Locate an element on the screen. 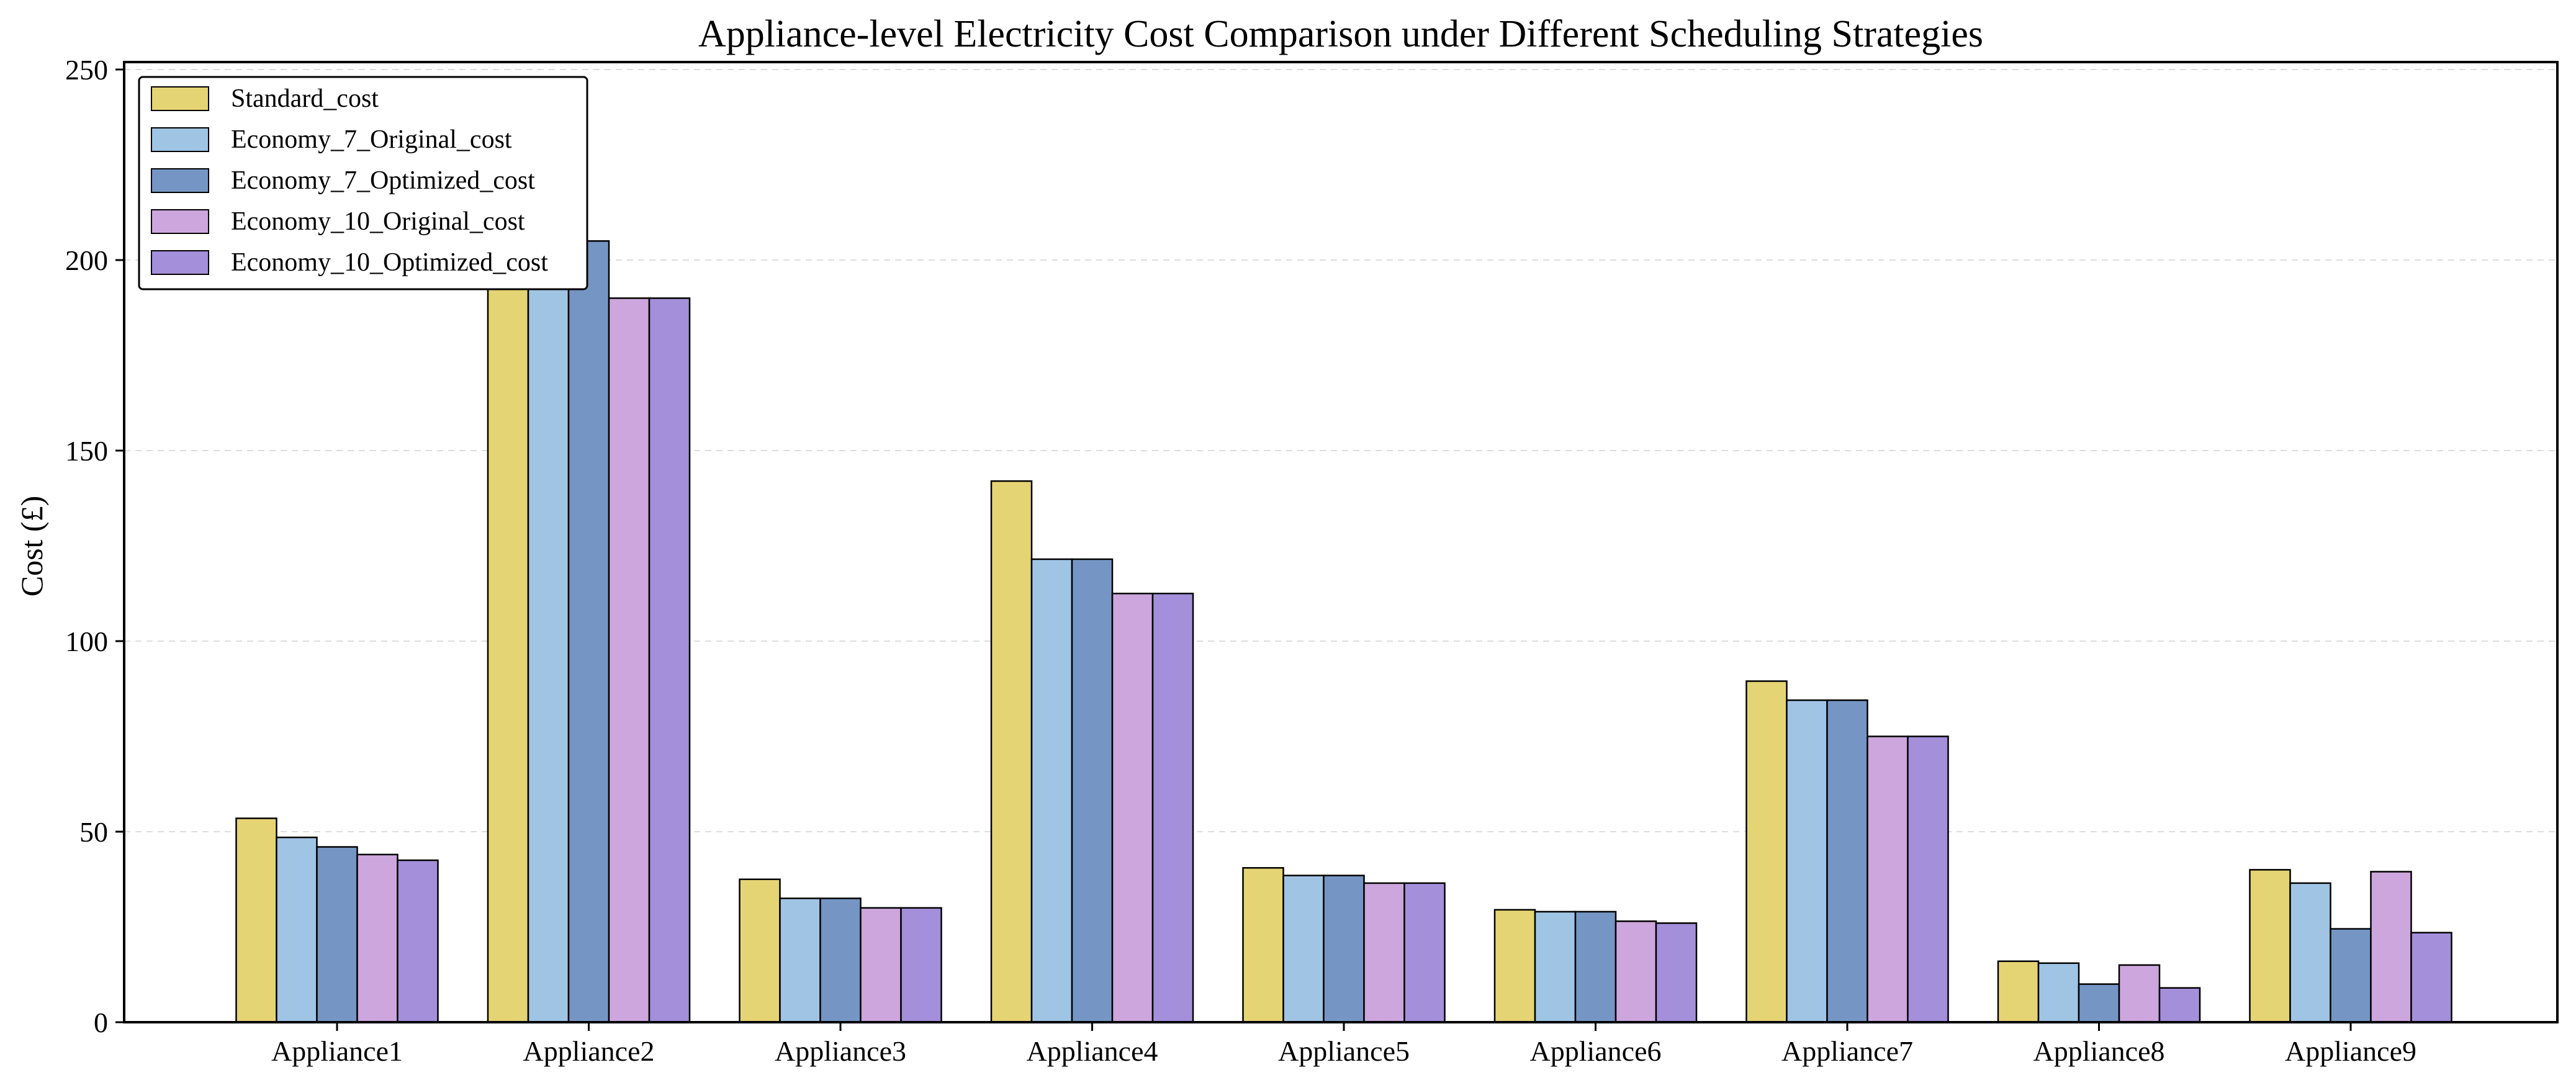  bar-economy-10-optimized-cost-appliance9 is located at coordinates (2431, 977).